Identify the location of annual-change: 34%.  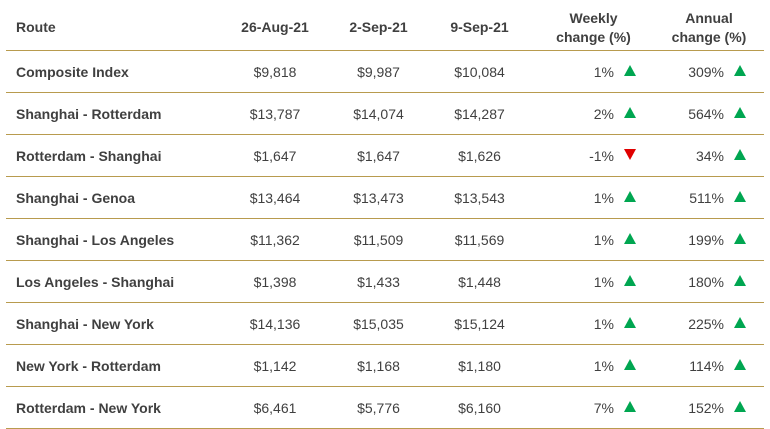
(709, 155).